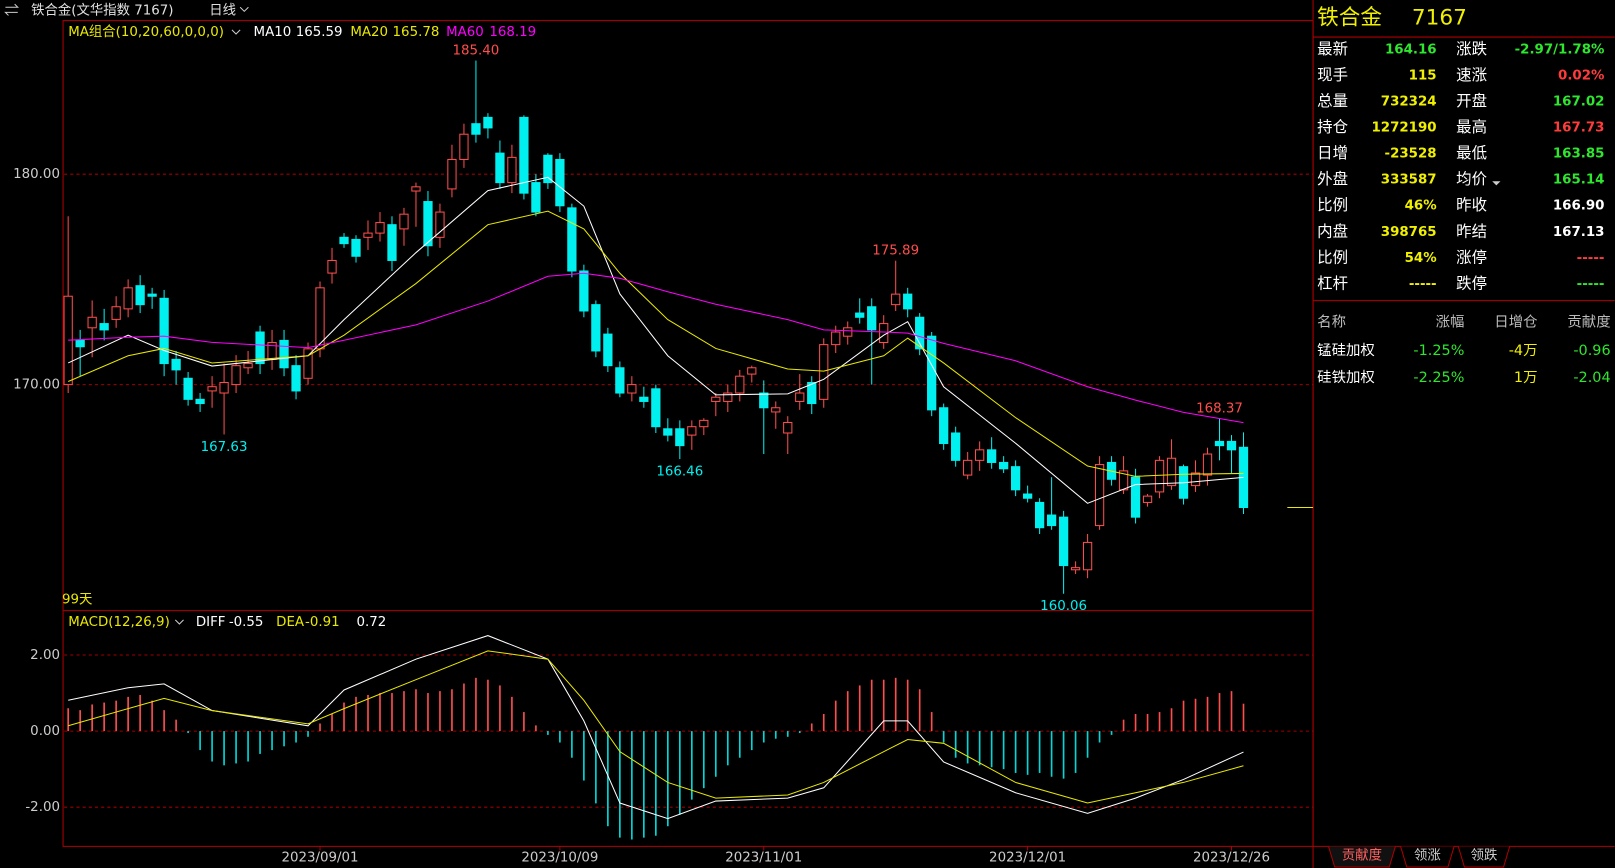  What do you see at coordinates (1438, 378) in the screenshot?
I see `table-cell: -2.25%` at bounding box center [1438, 378].